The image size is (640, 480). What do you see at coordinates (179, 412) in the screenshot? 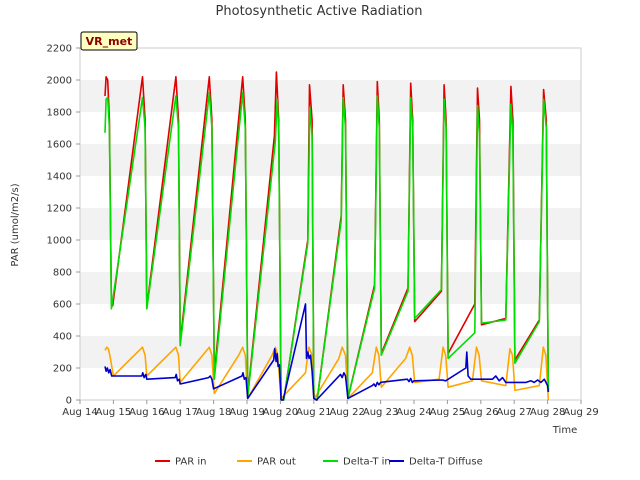
I see `x-tick-label: Aug 17` at bounding box center [179, 412].